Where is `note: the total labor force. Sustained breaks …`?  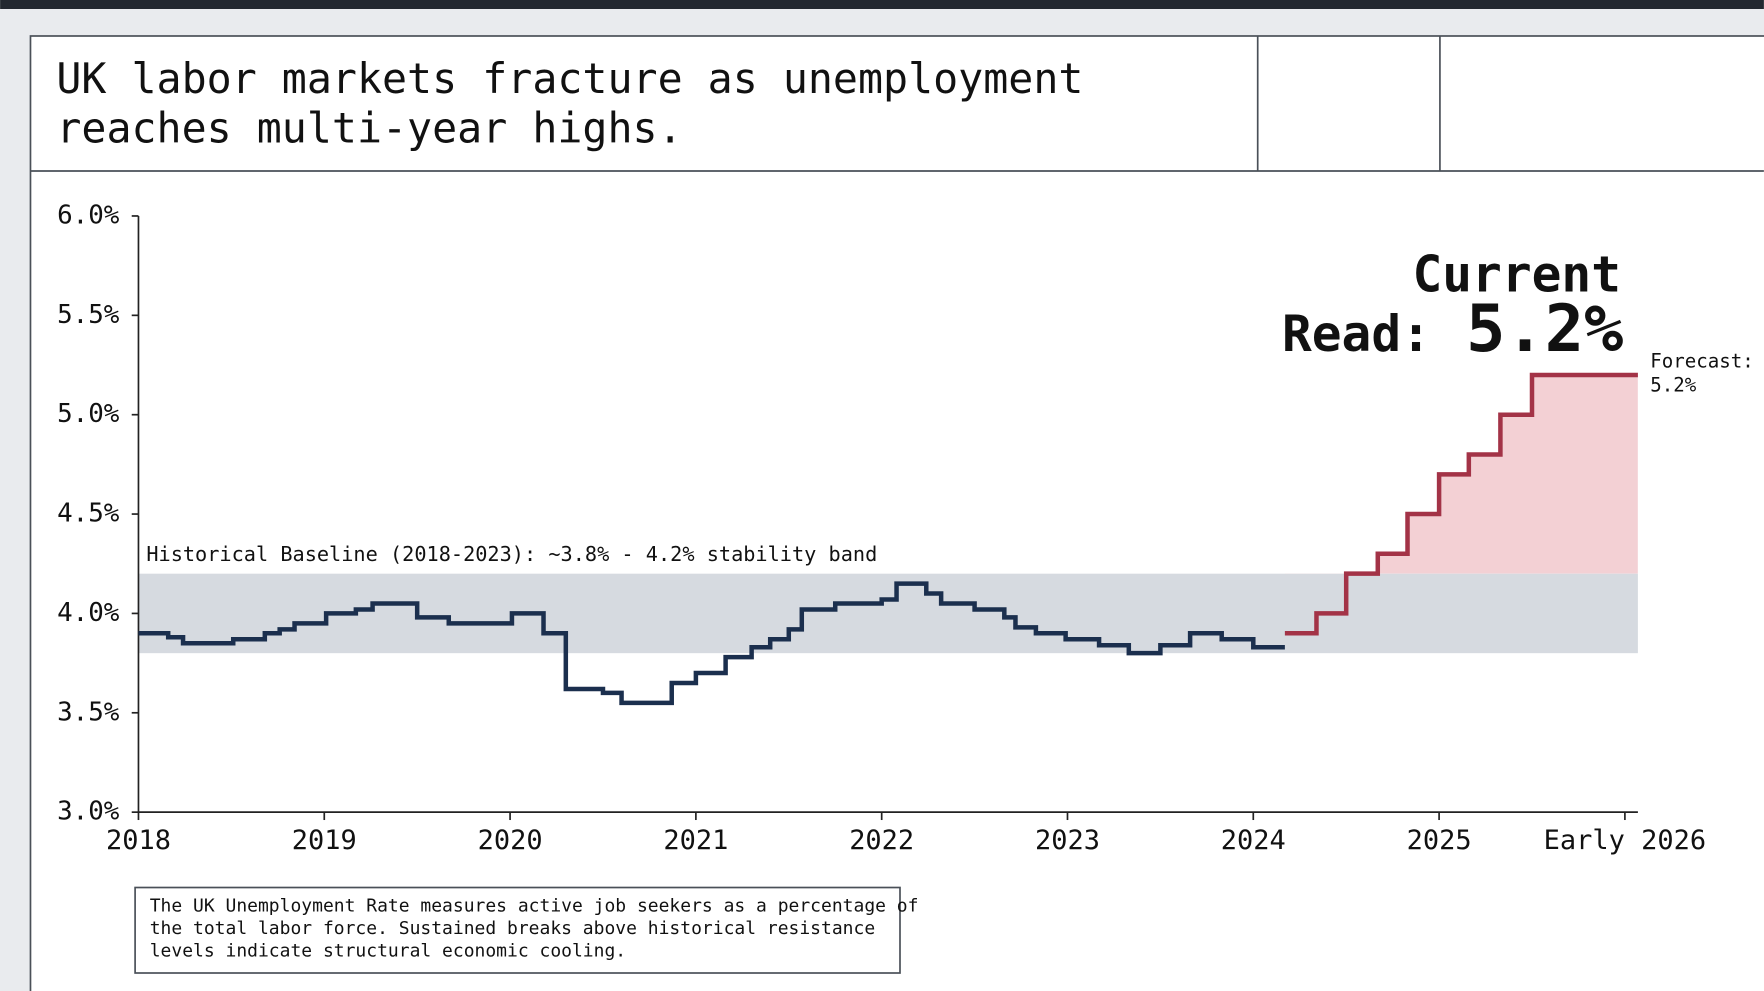
note: the total labor force. Sustained breaks … is located at coordinates (512, 928).